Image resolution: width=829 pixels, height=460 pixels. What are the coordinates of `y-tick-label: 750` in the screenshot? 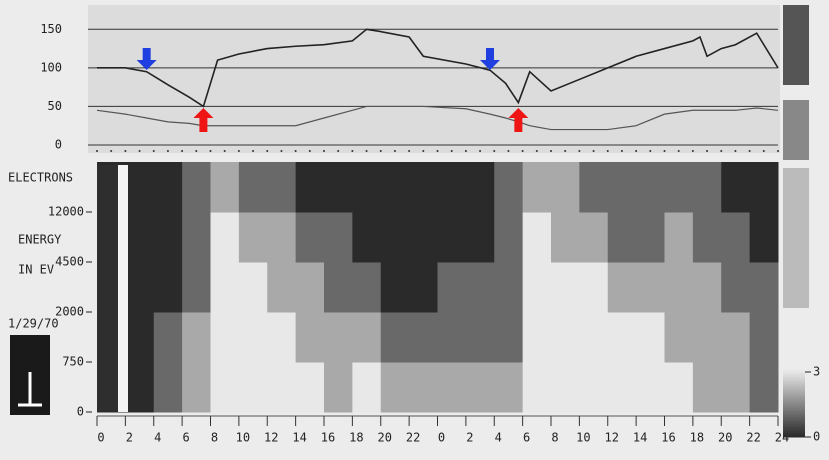 It's located at (73, 362).